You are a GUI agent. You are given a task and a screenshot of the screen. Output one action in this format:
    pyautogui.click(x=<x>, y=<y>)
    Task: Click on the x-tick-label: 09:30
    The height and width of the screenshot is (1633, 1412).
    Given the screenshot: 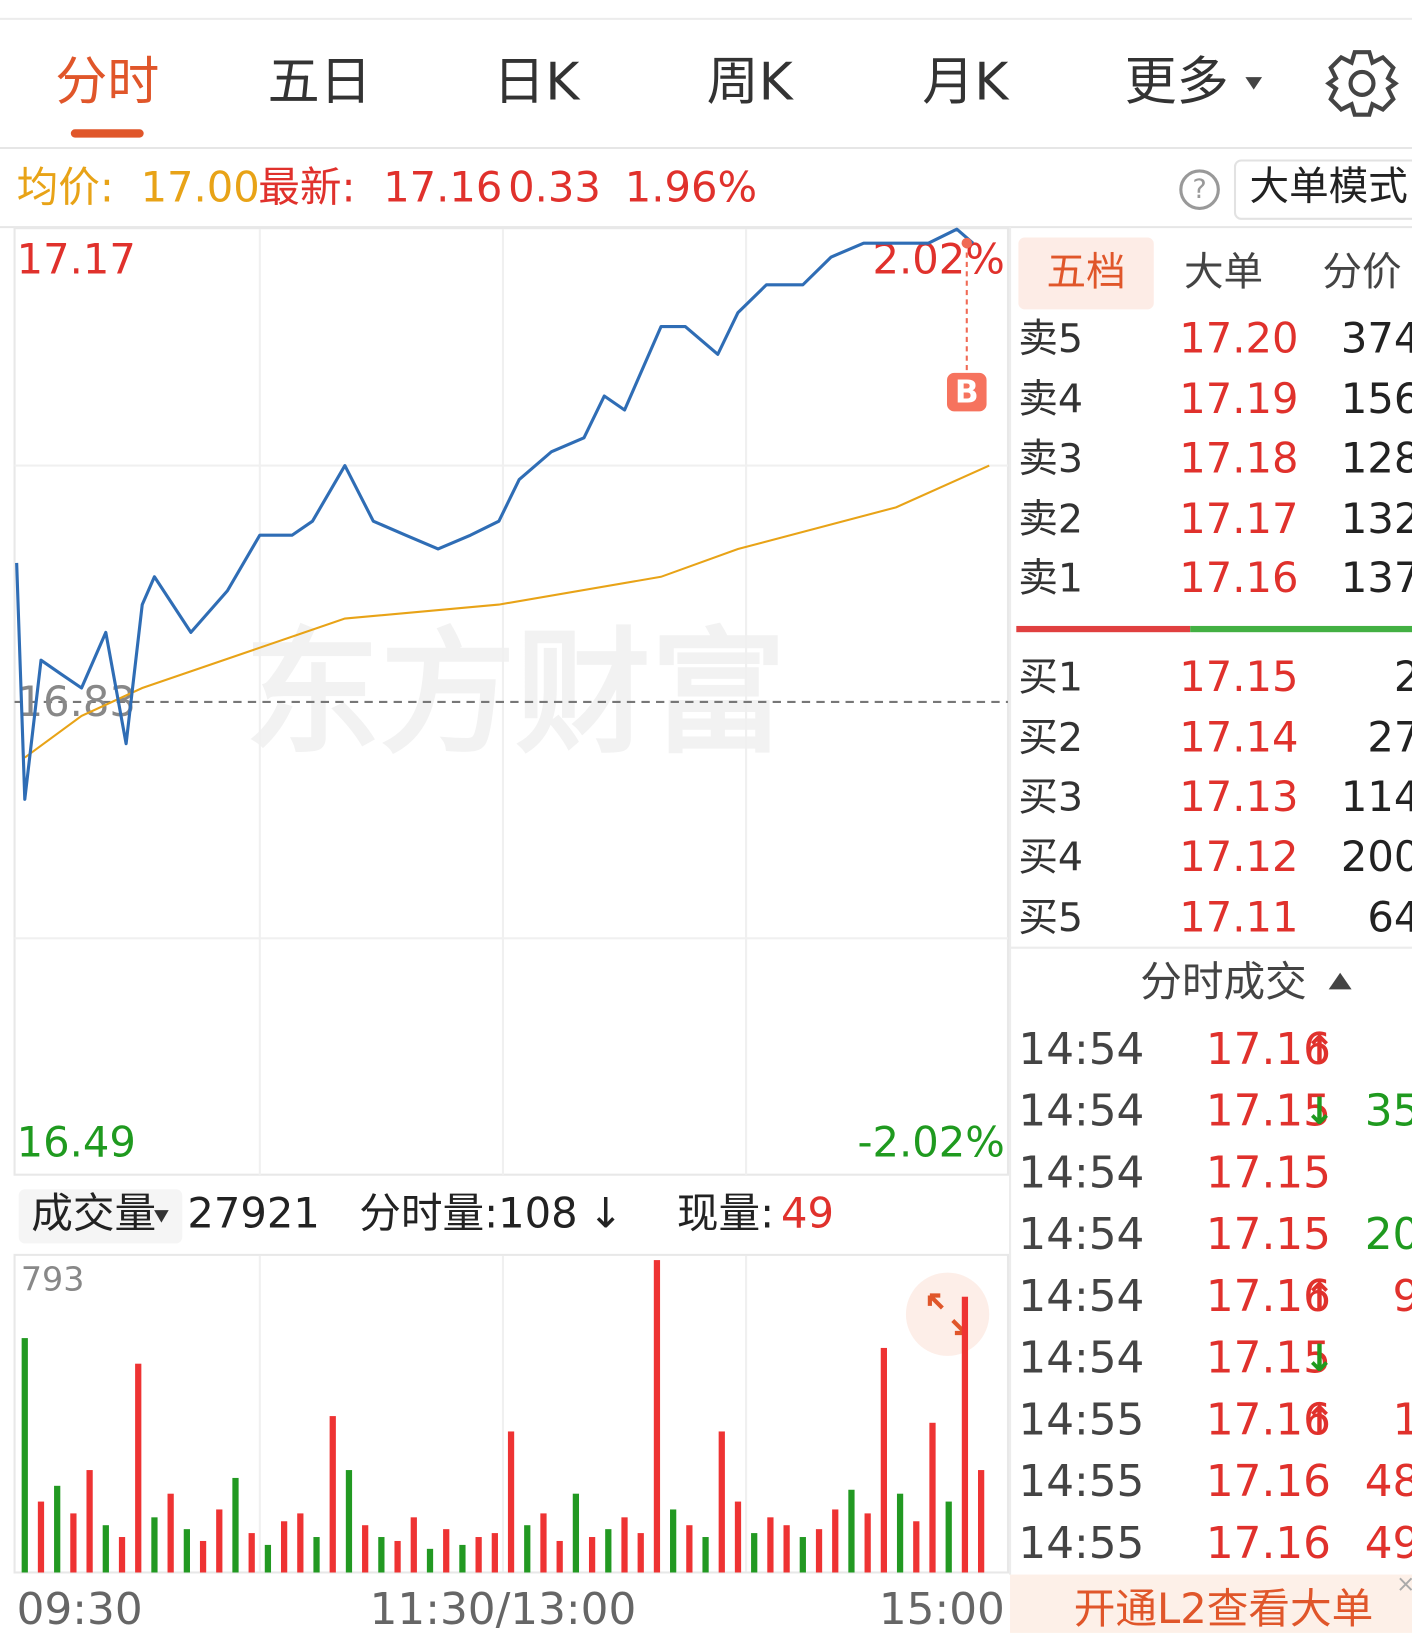 What is the action you would take?
    pyautogui.click(x=80, y=1608)
    